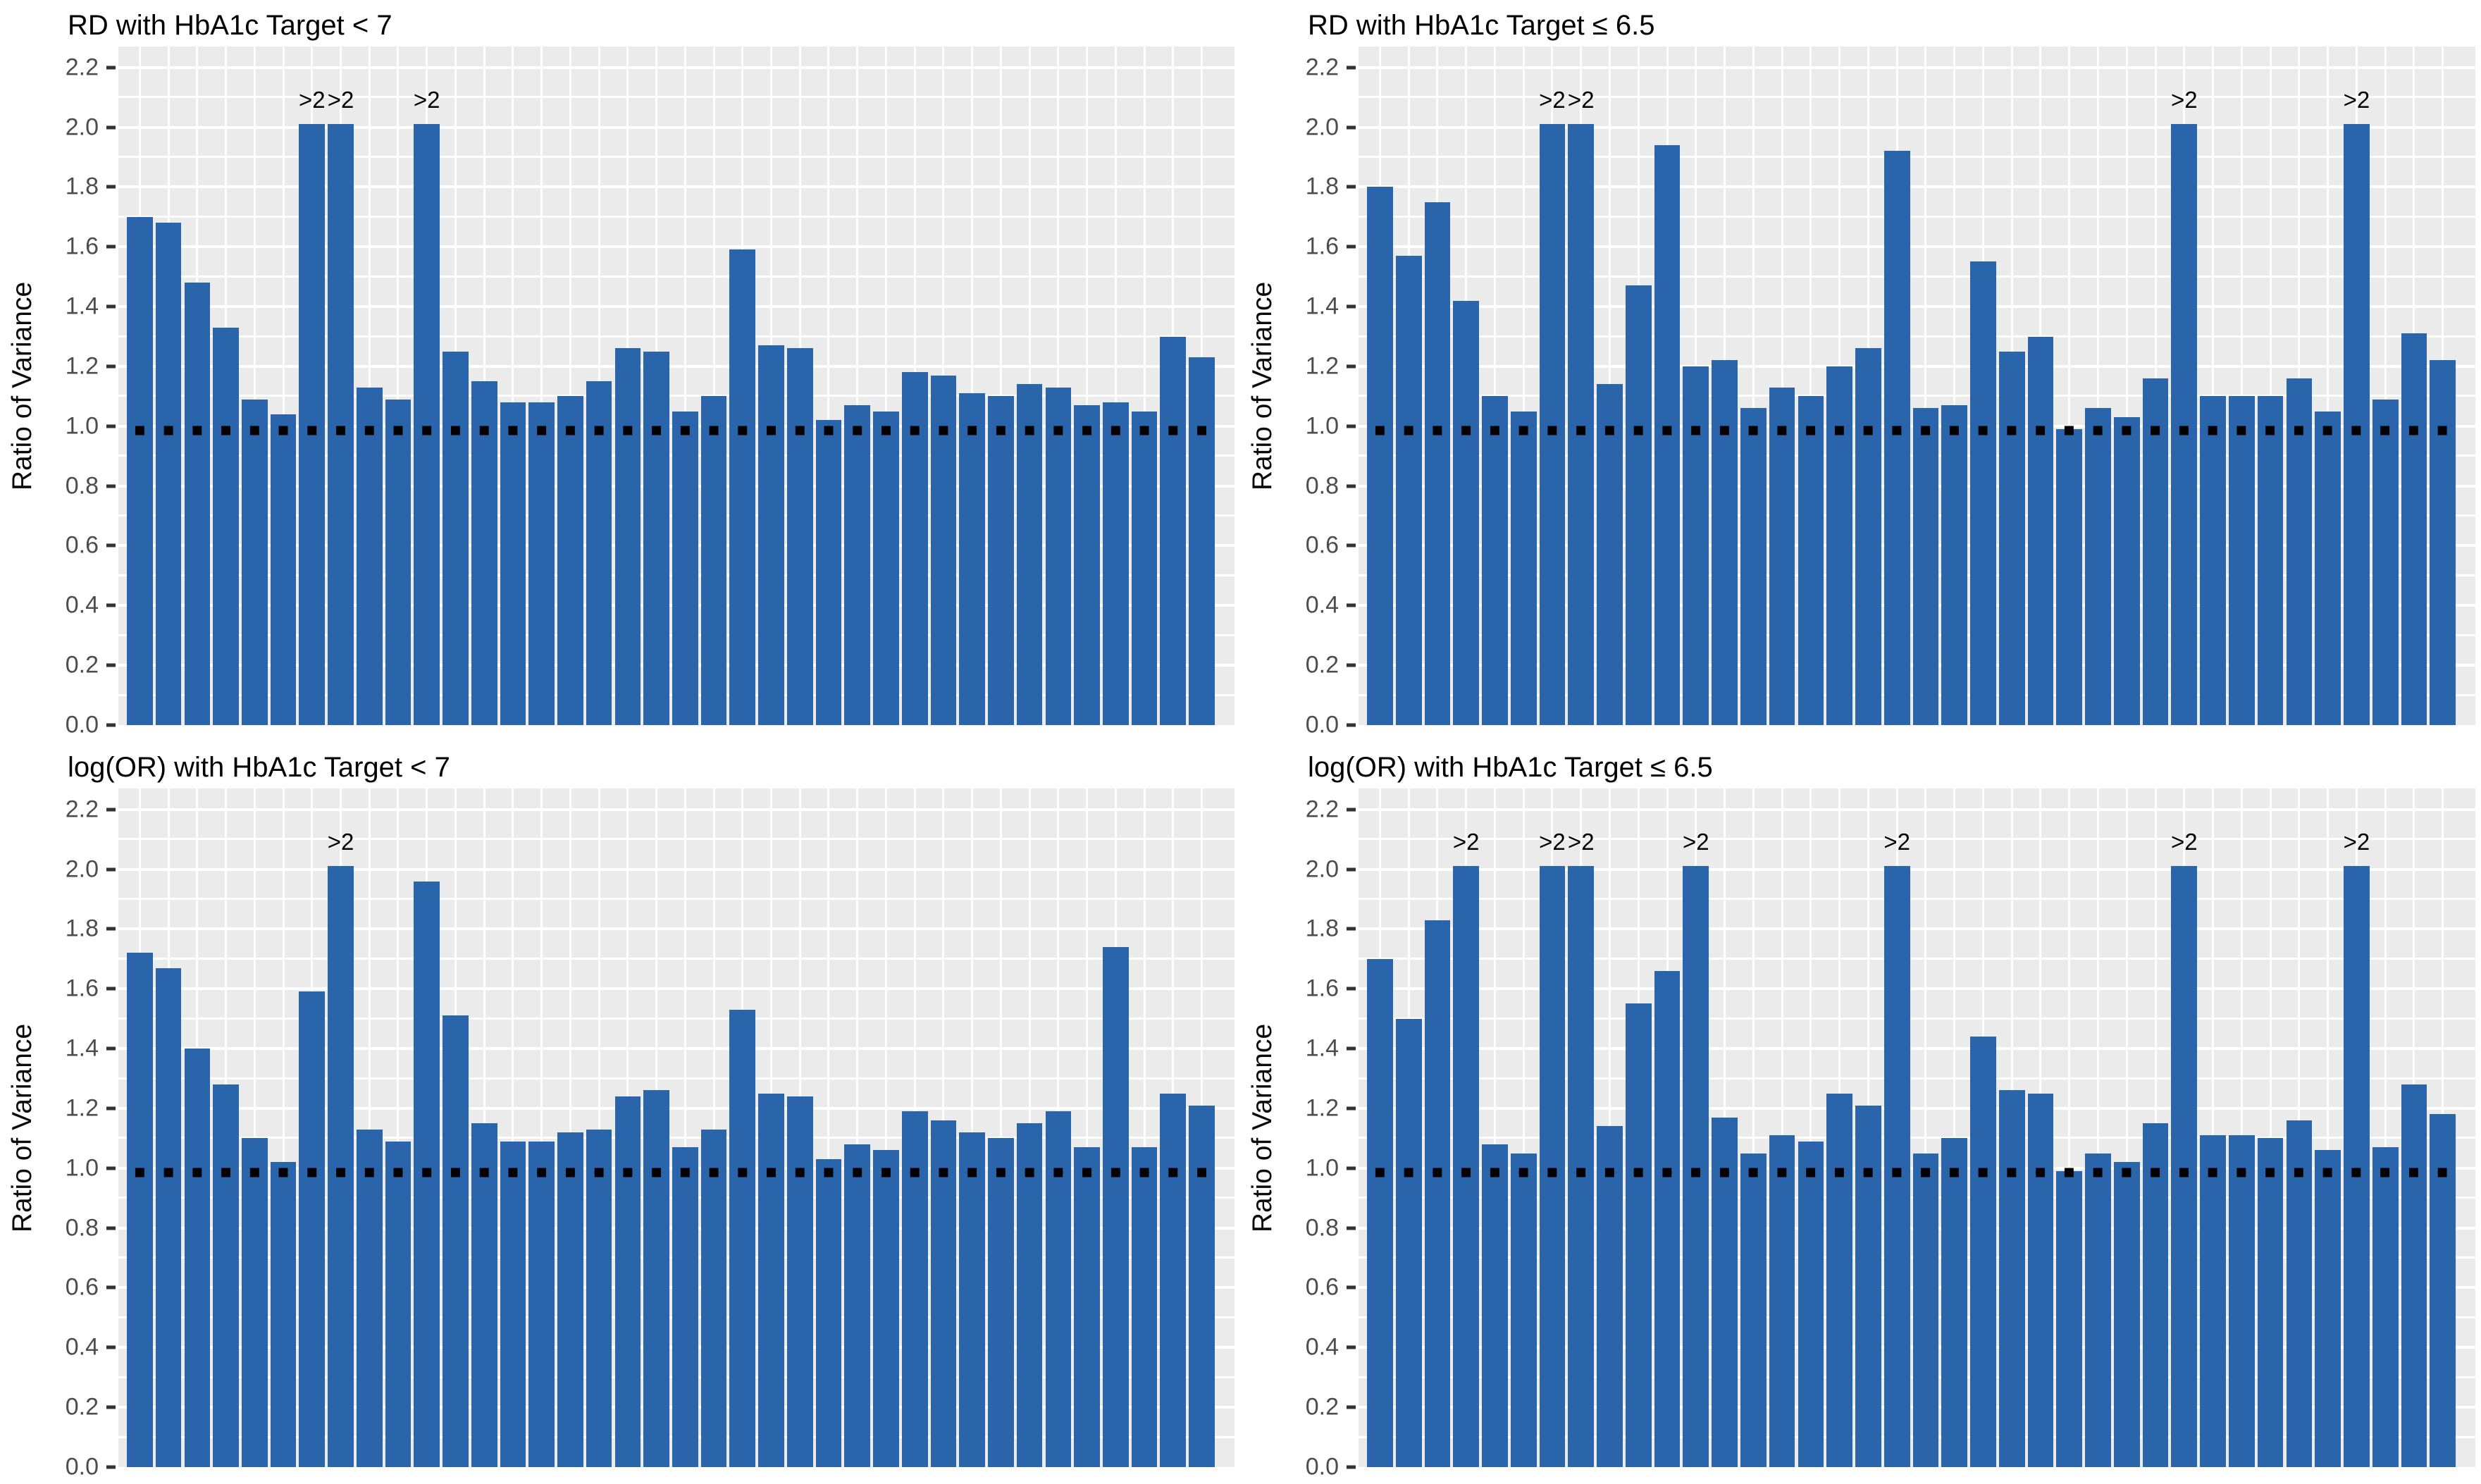  Describe the element at coordinates (1322, 1347) in the screenshot. I see `y-tick-label: 0.4` at that location.